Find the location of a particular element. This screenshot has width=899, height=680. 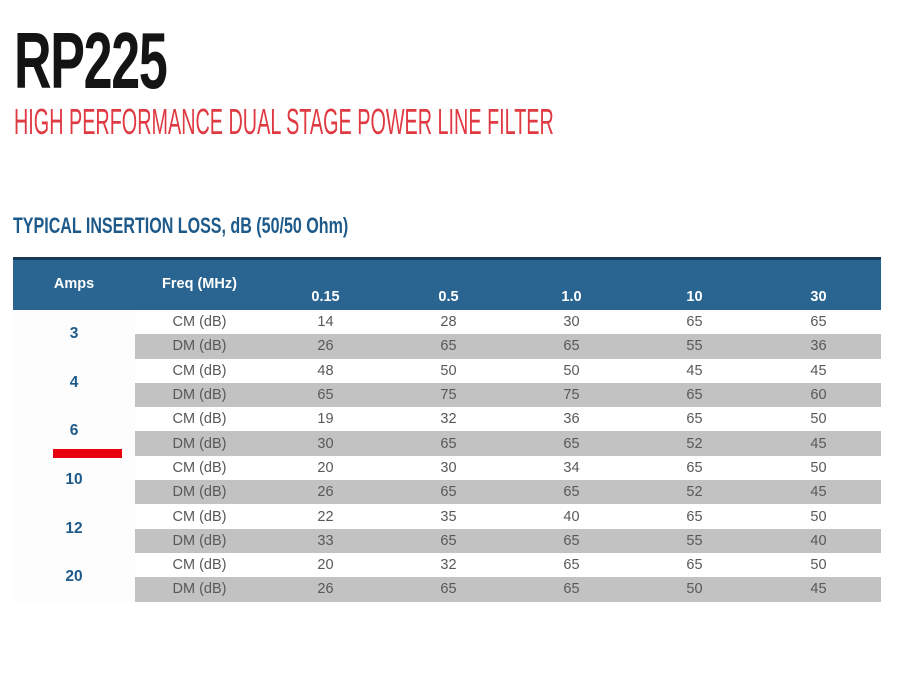

value-cell: 60 is located at coordinates (818, 395).